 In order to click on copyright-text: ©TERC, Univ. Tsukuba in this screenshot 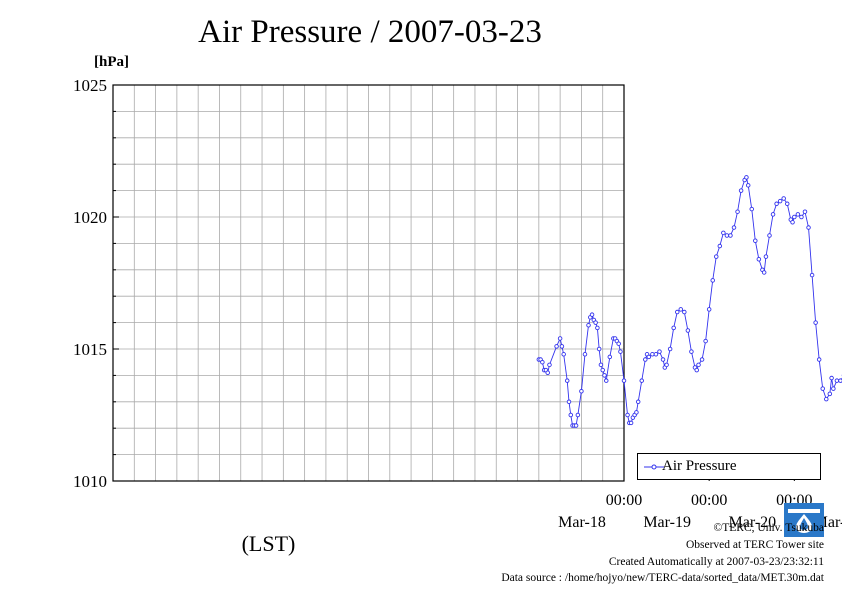, I will do `click(768, 528)`.